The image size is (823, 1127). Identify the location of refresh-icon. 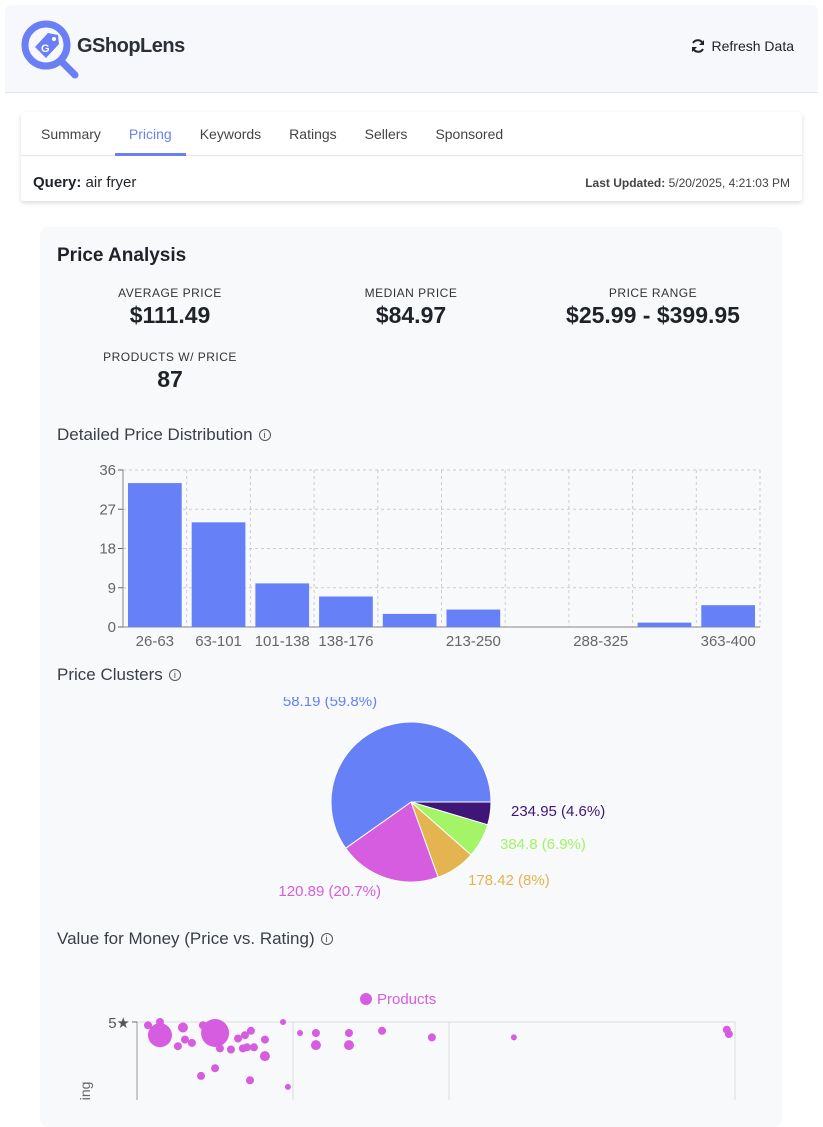
(697, 46).